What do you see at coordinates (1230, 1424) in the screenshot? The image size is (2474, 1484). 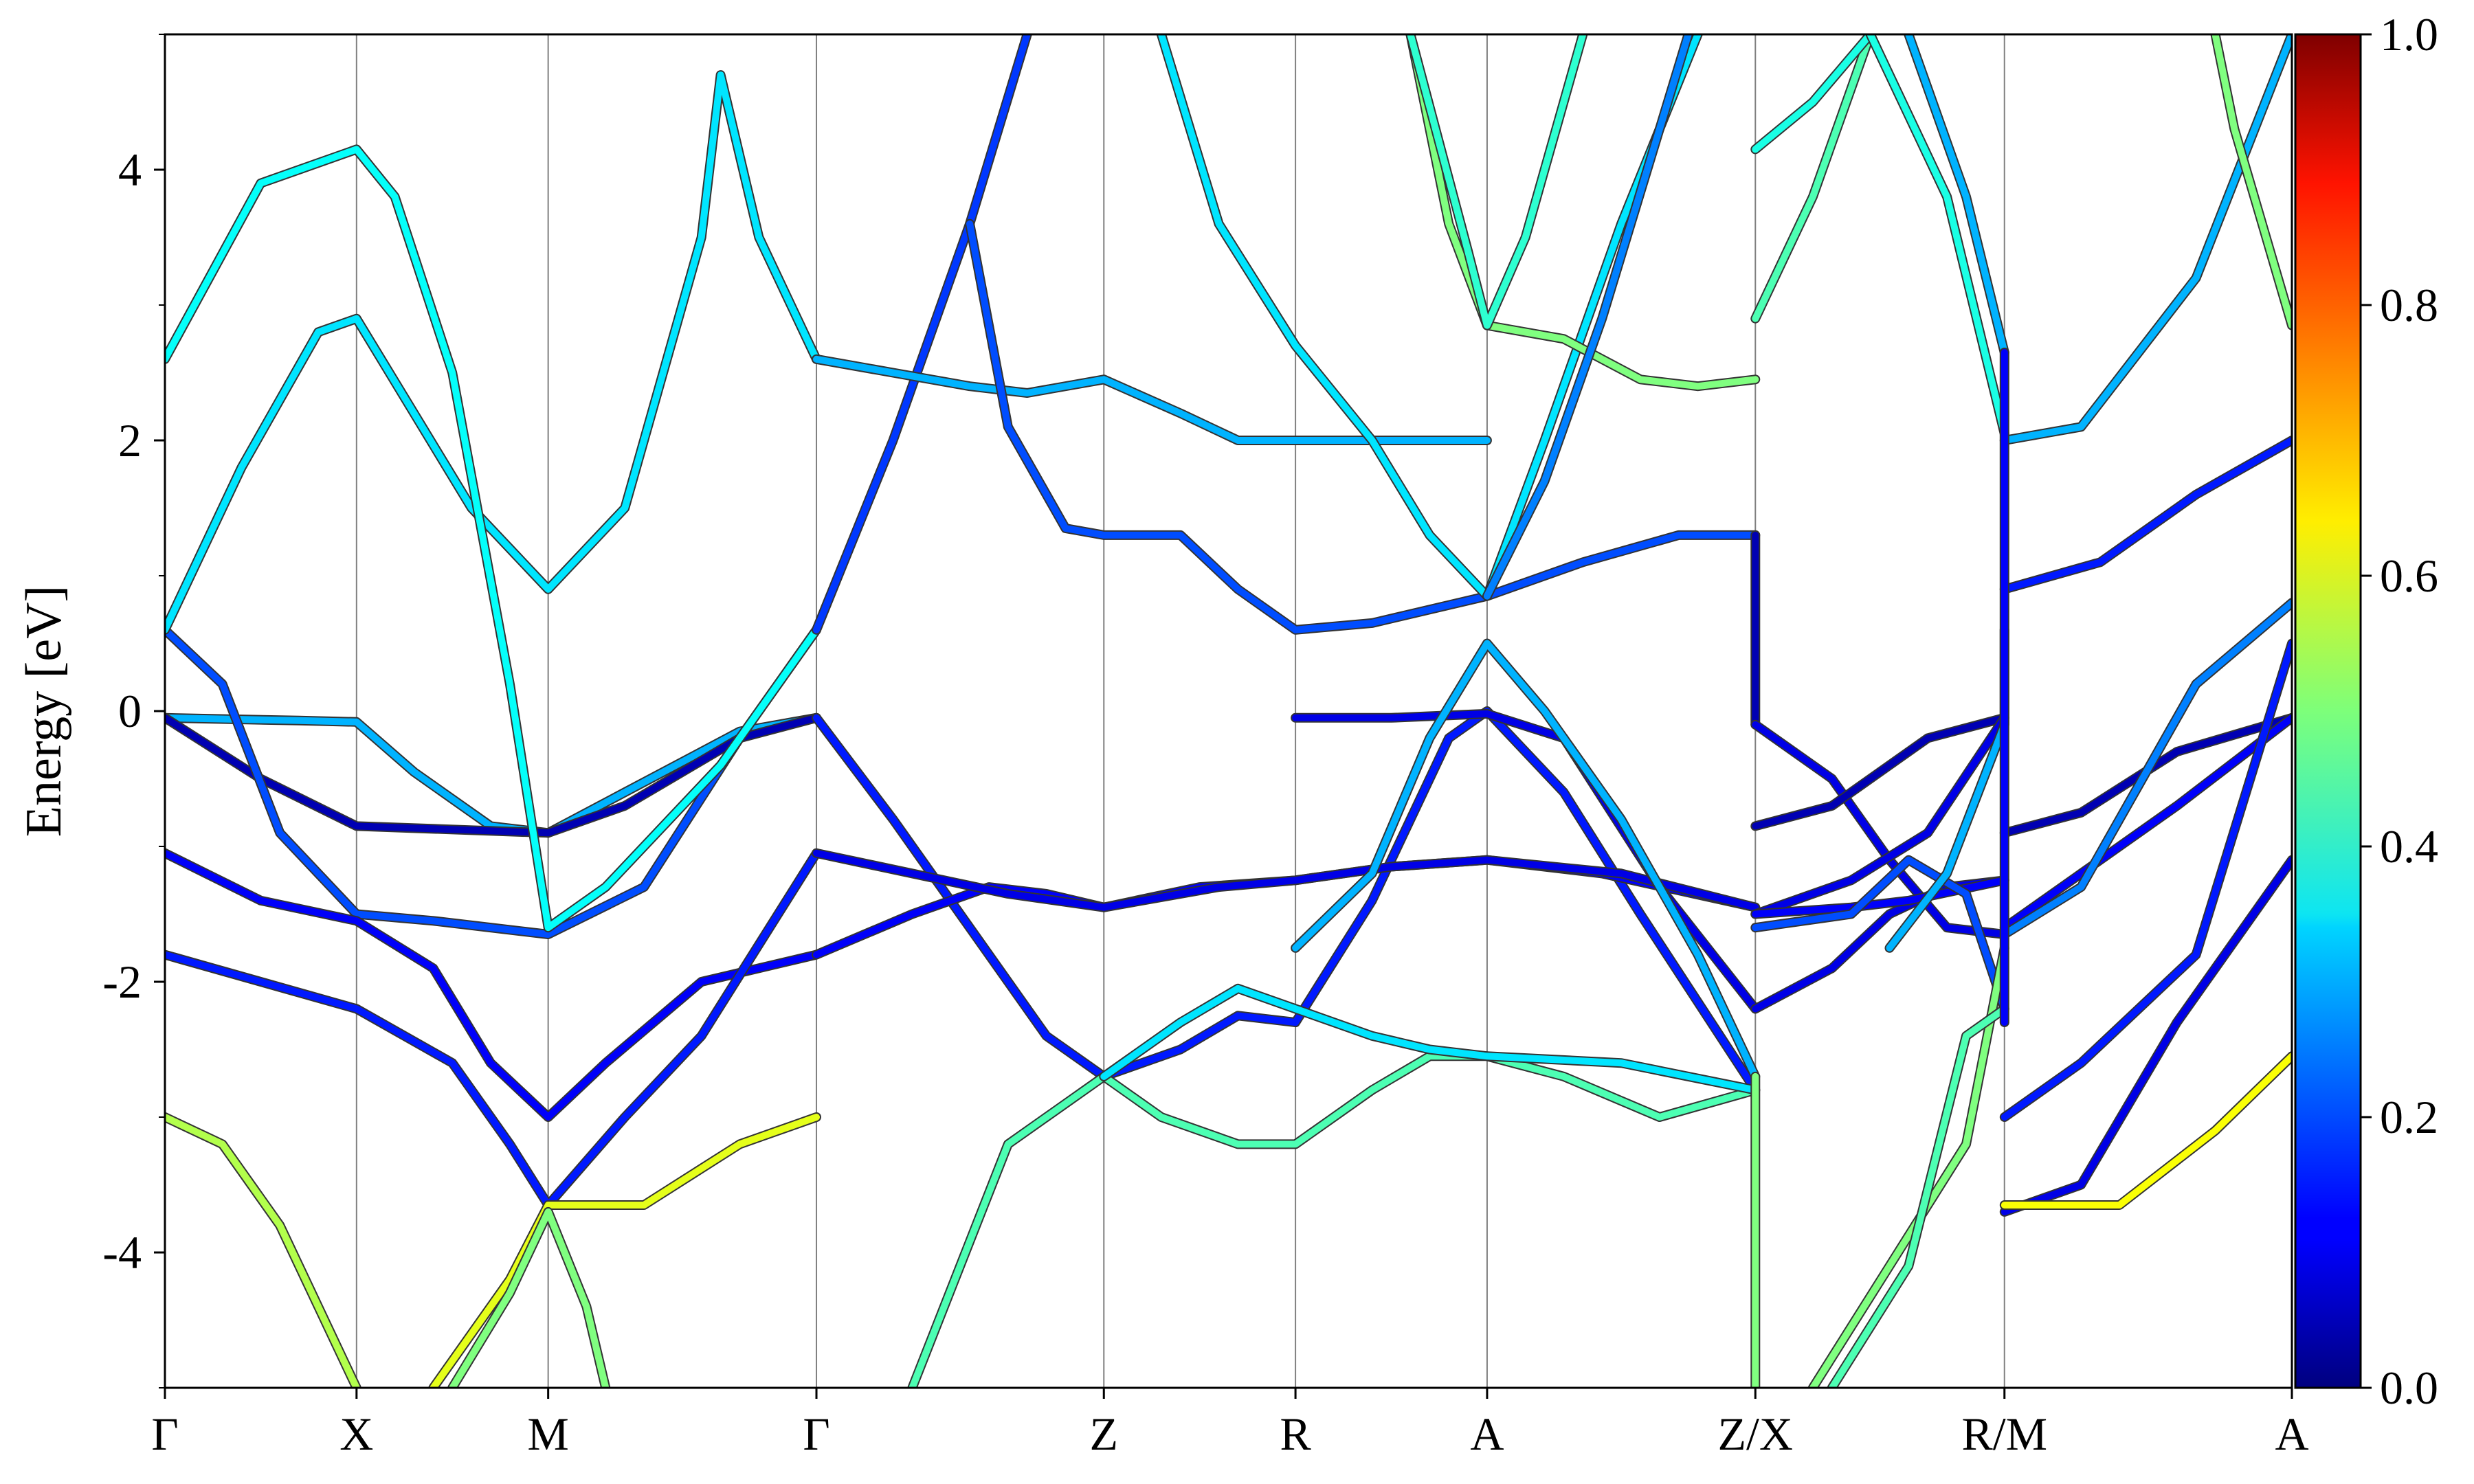 I see `x-axis: Γ X M Γ Z R A Z/X R/M A` at bounding box center [1230, 1424].